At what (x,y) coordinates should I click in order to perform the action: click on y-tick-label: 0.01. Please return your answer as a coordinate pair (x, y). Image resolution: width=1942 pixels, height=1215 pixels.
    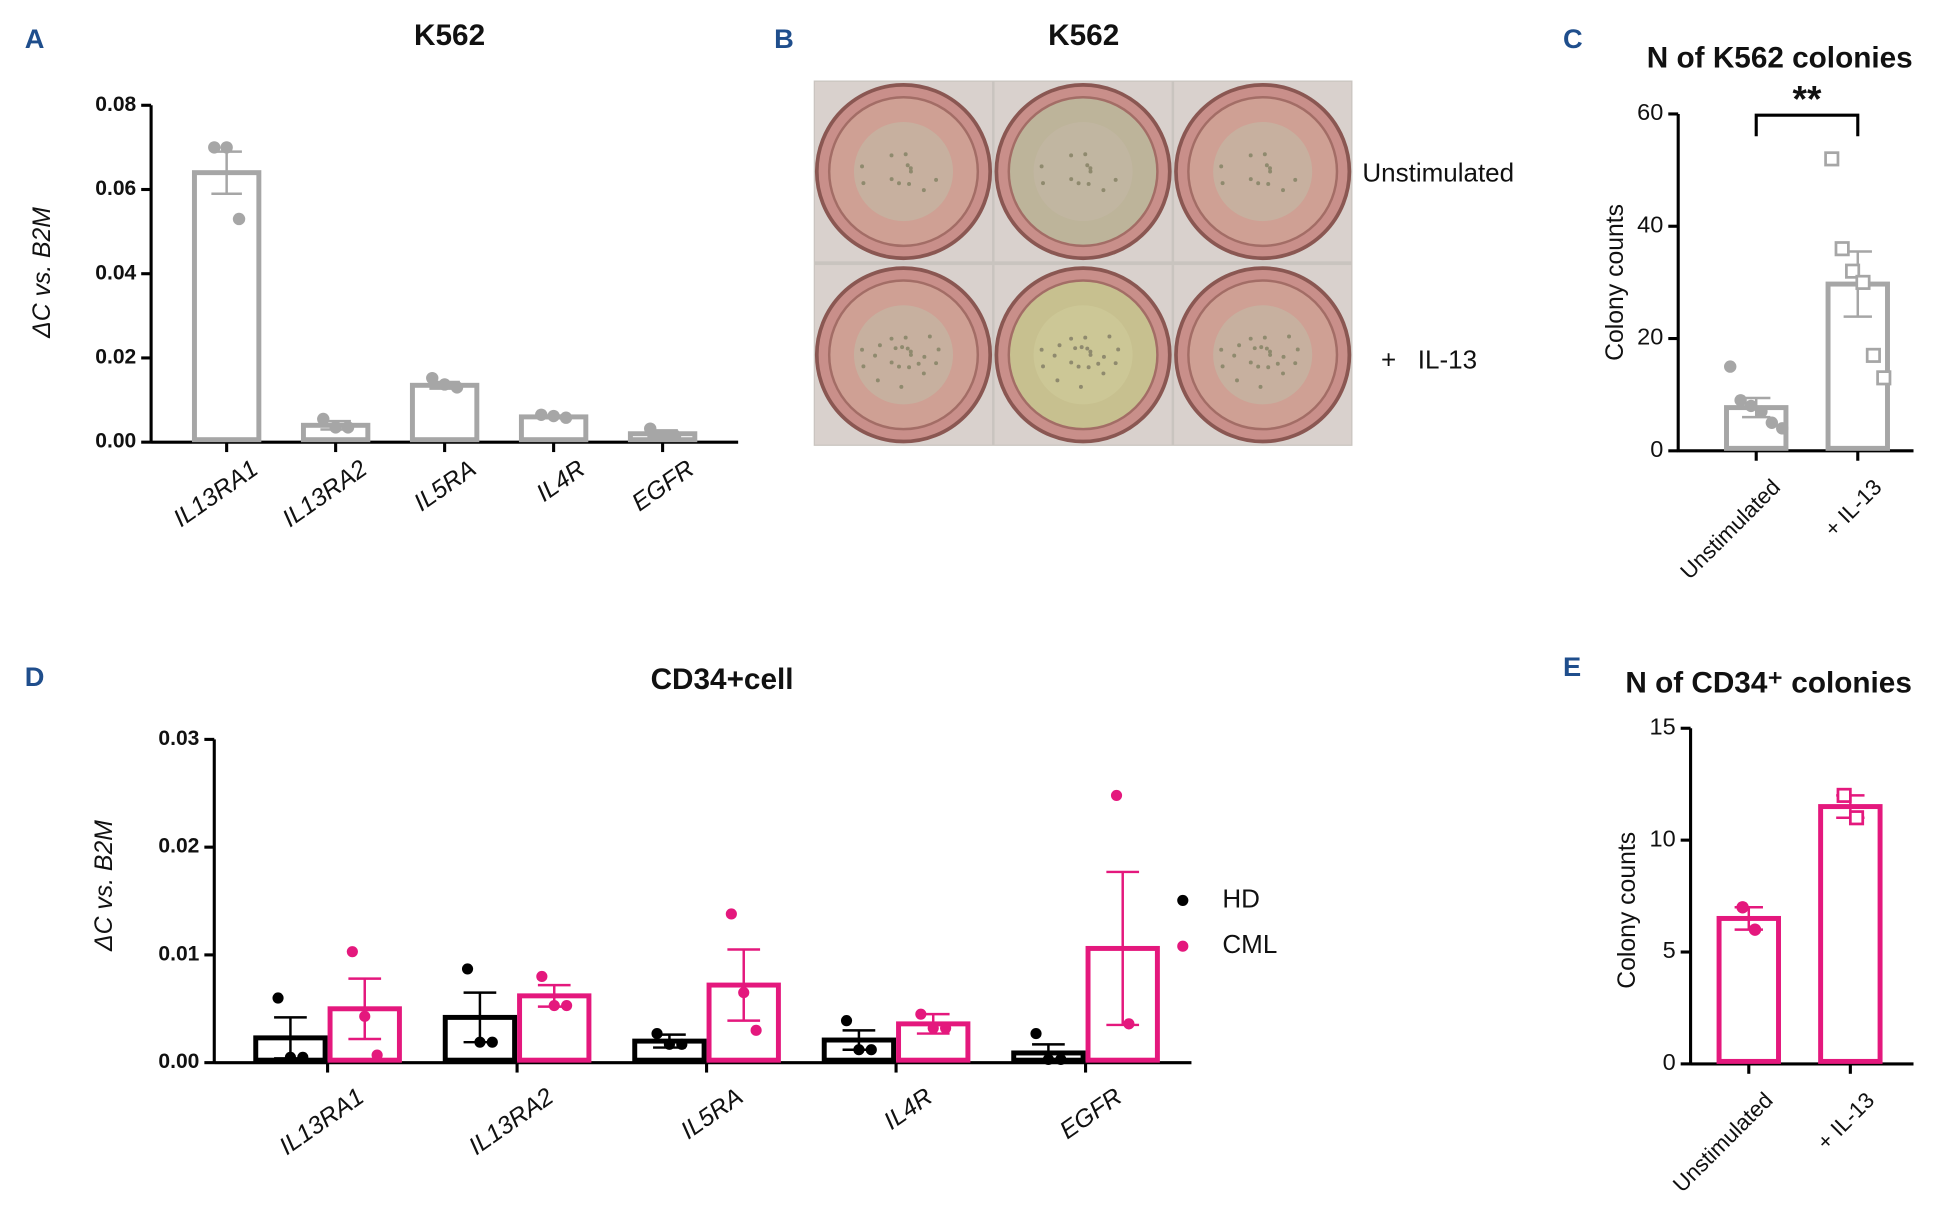
    Looking at the image, I should click on (178, 953).